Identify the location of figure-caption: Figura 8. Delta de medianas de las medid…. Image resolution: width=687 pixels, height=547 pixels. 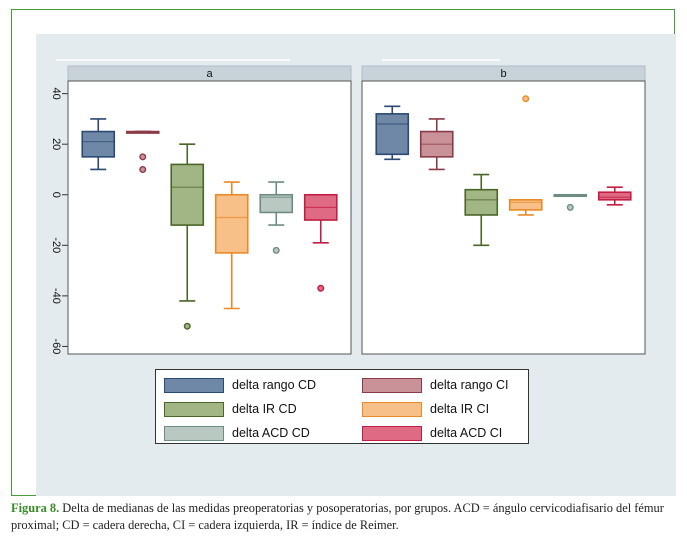
(346, 517).